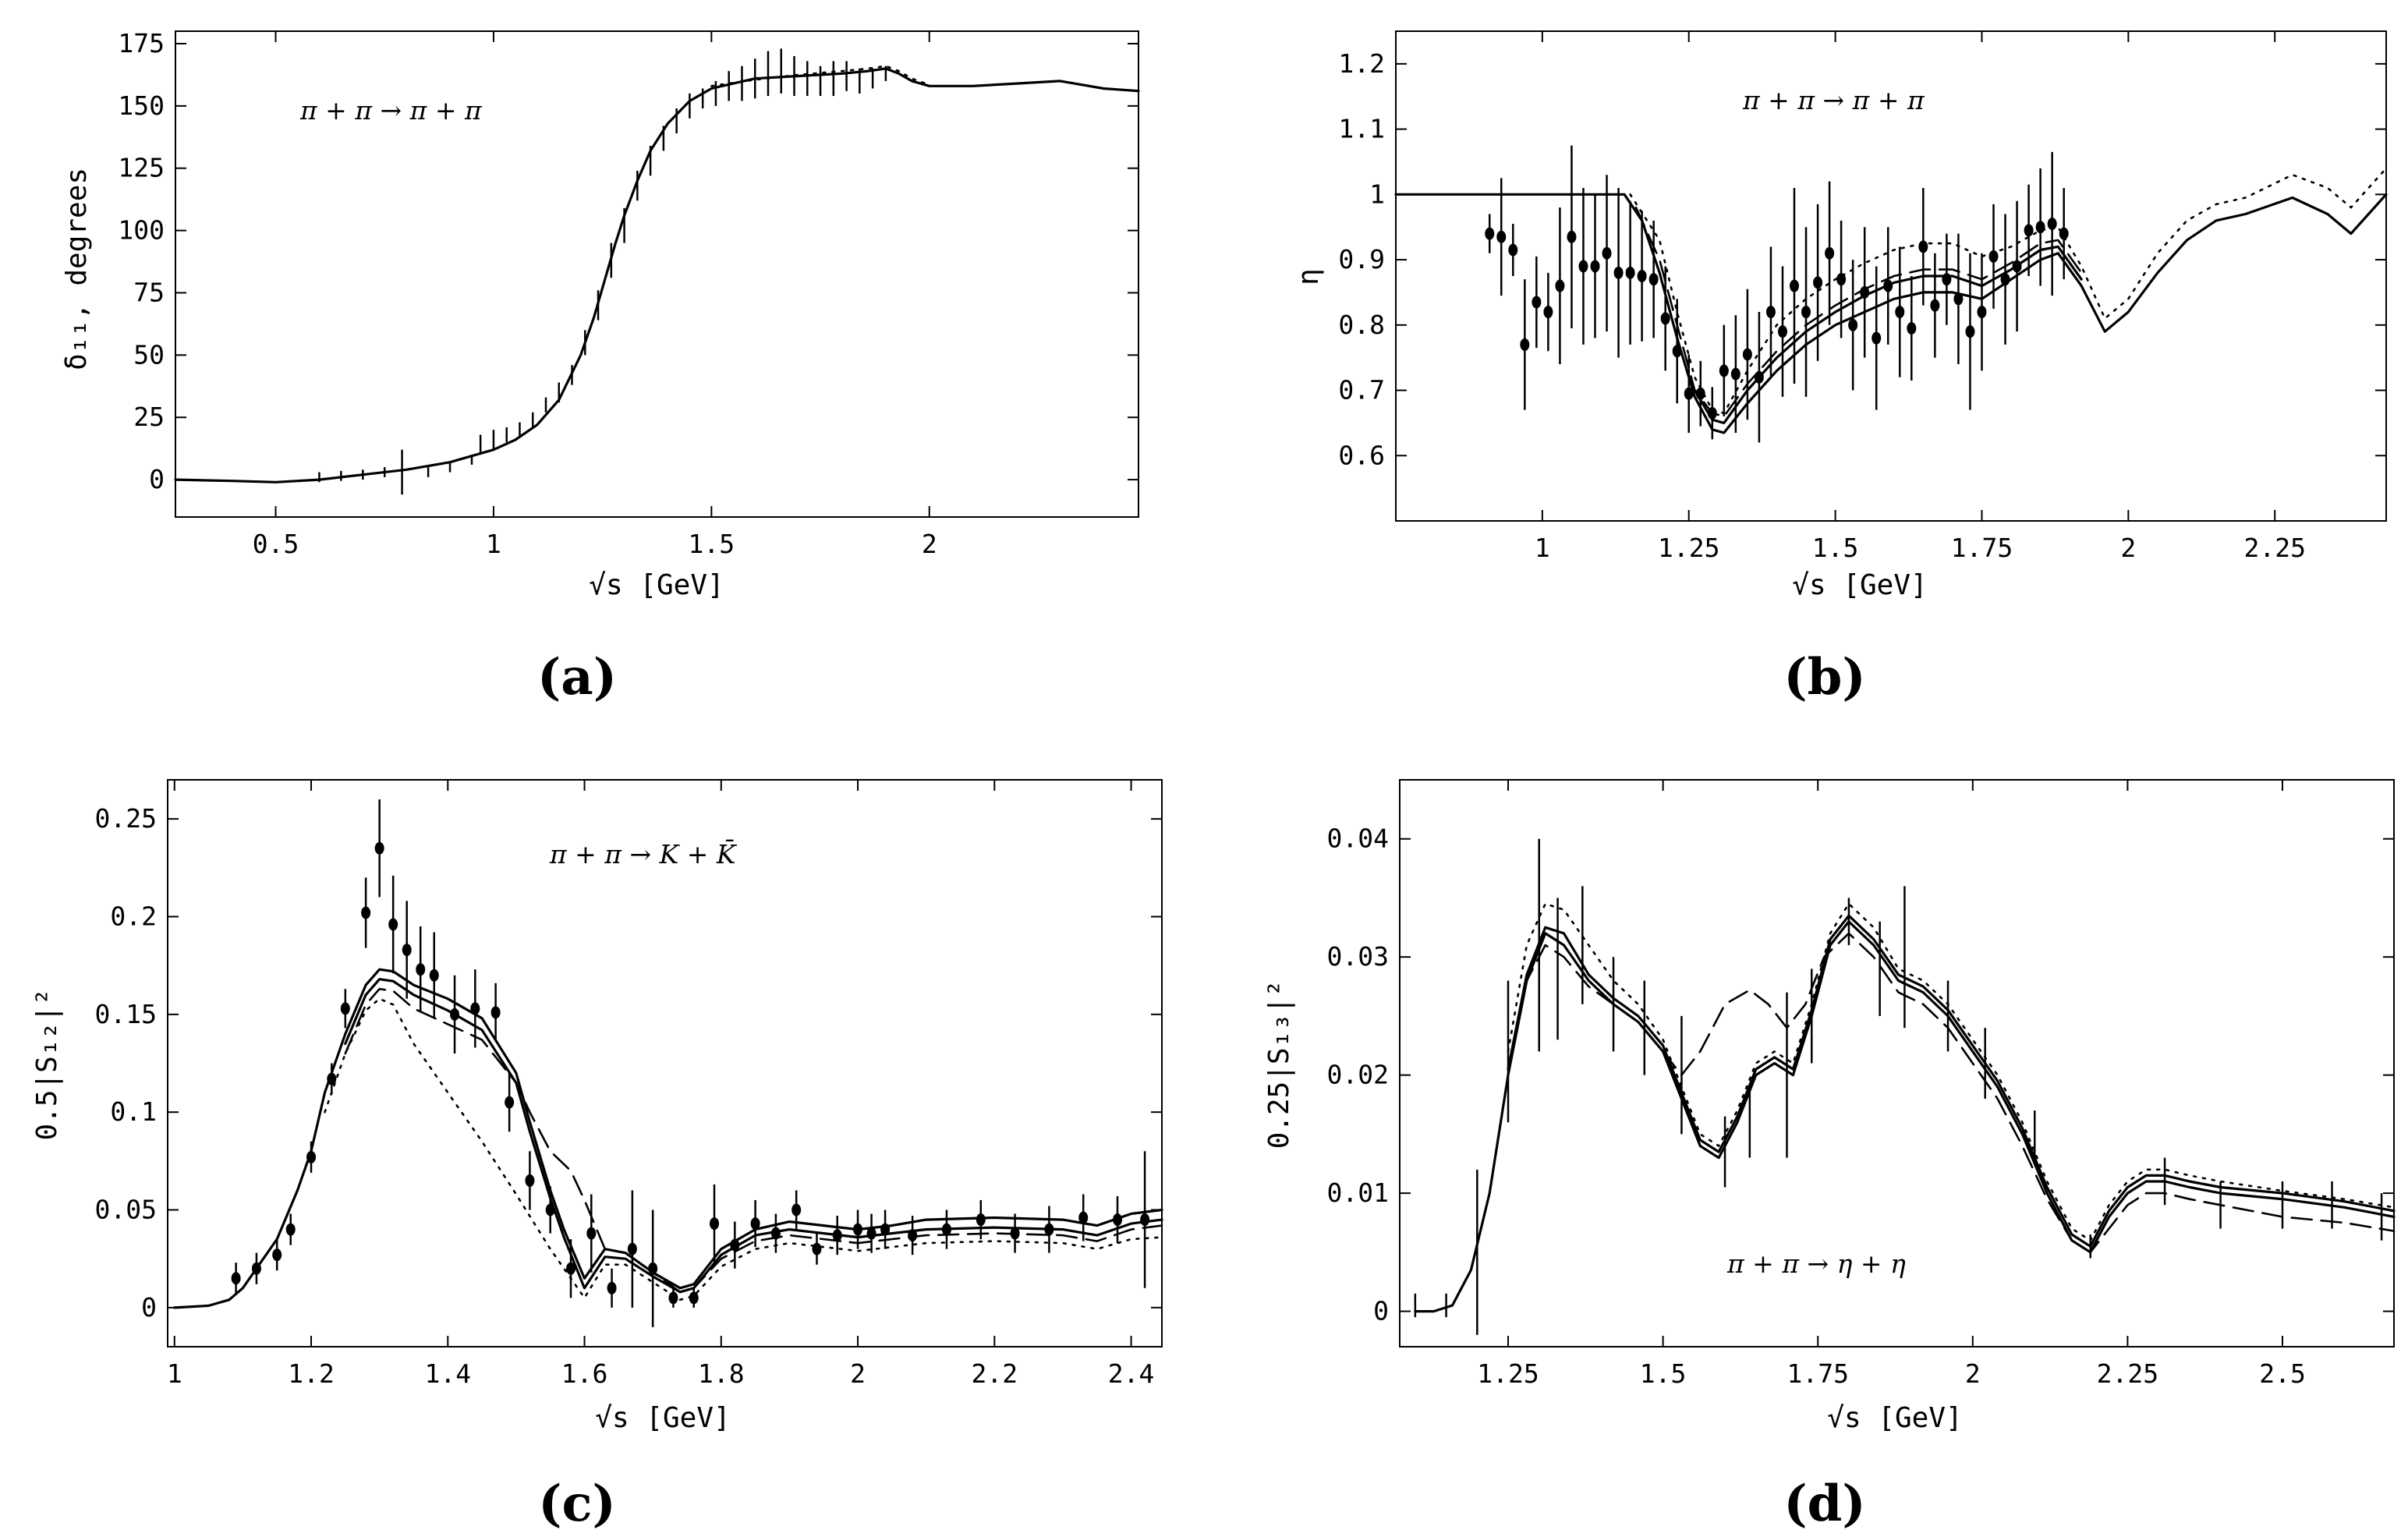 The height and width of the screenshot is (1537, 2408). I want to click on x-tick-label-c: 1.4, so click(447, 1373).